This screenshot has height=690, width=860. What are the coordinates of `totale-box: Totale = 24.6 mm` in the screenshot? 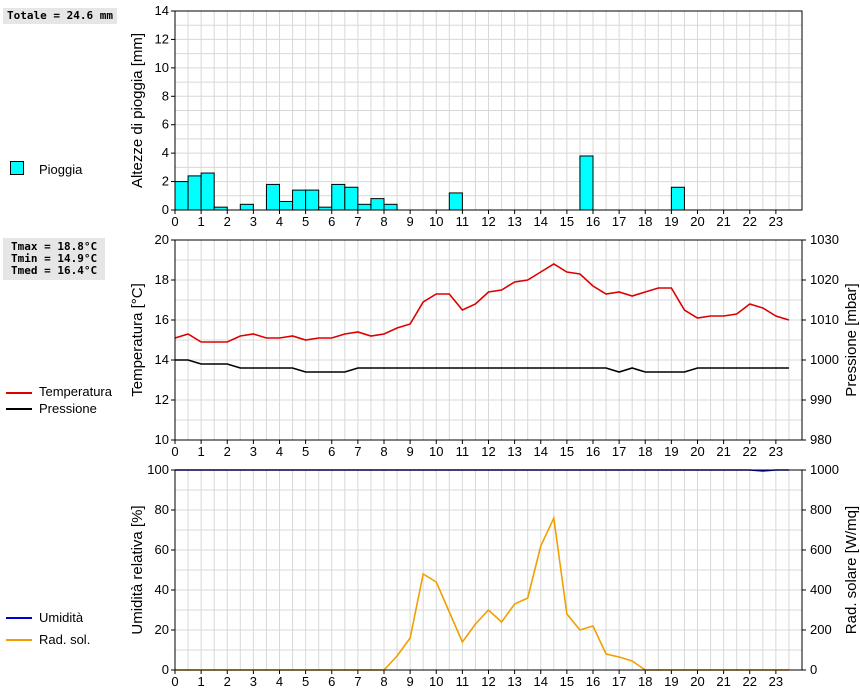 It's located at (60, 16).